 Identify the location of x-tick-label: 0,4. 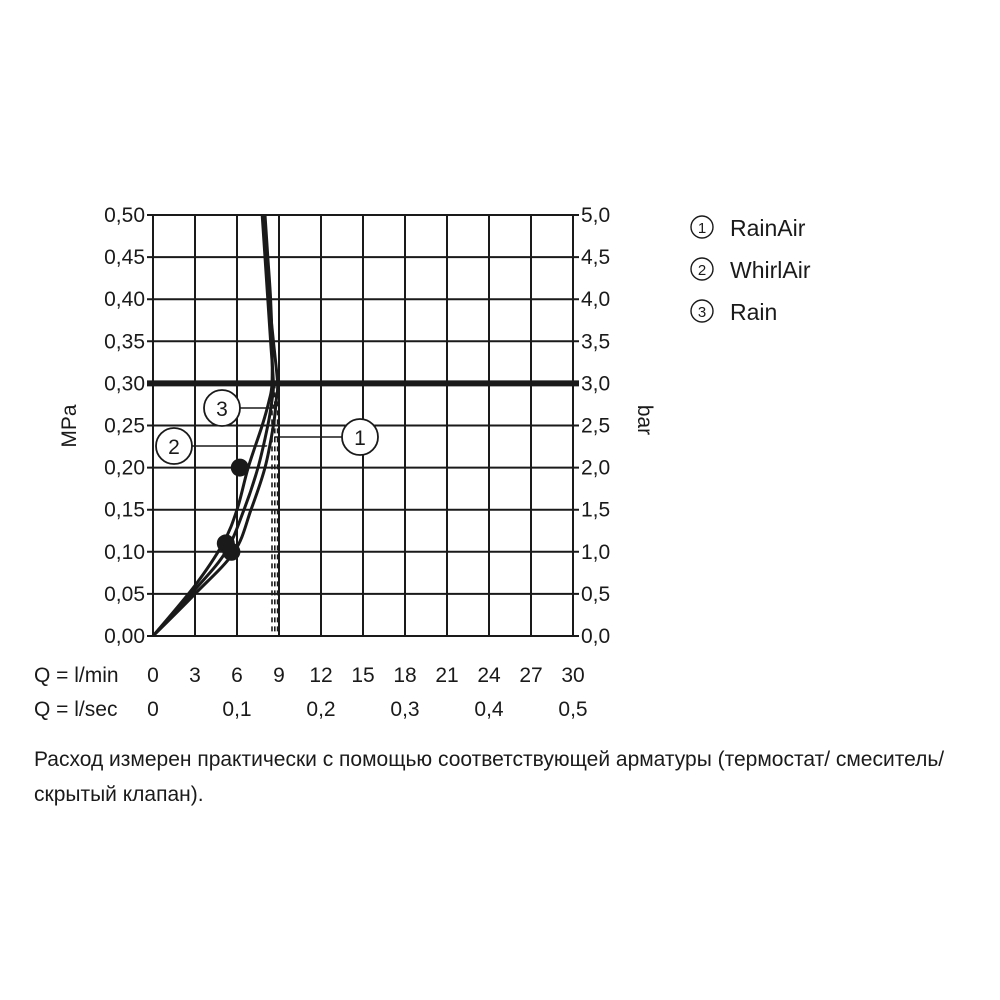
(489, 709).